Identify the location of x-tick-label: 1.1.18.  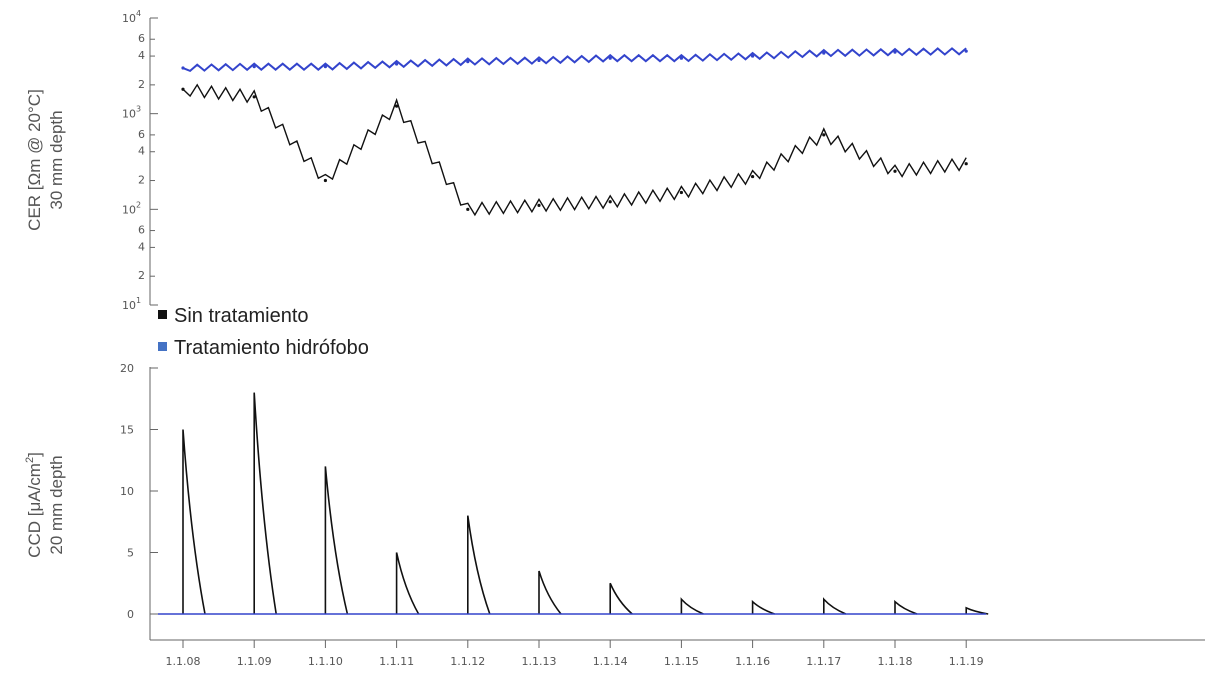
(895, 661).